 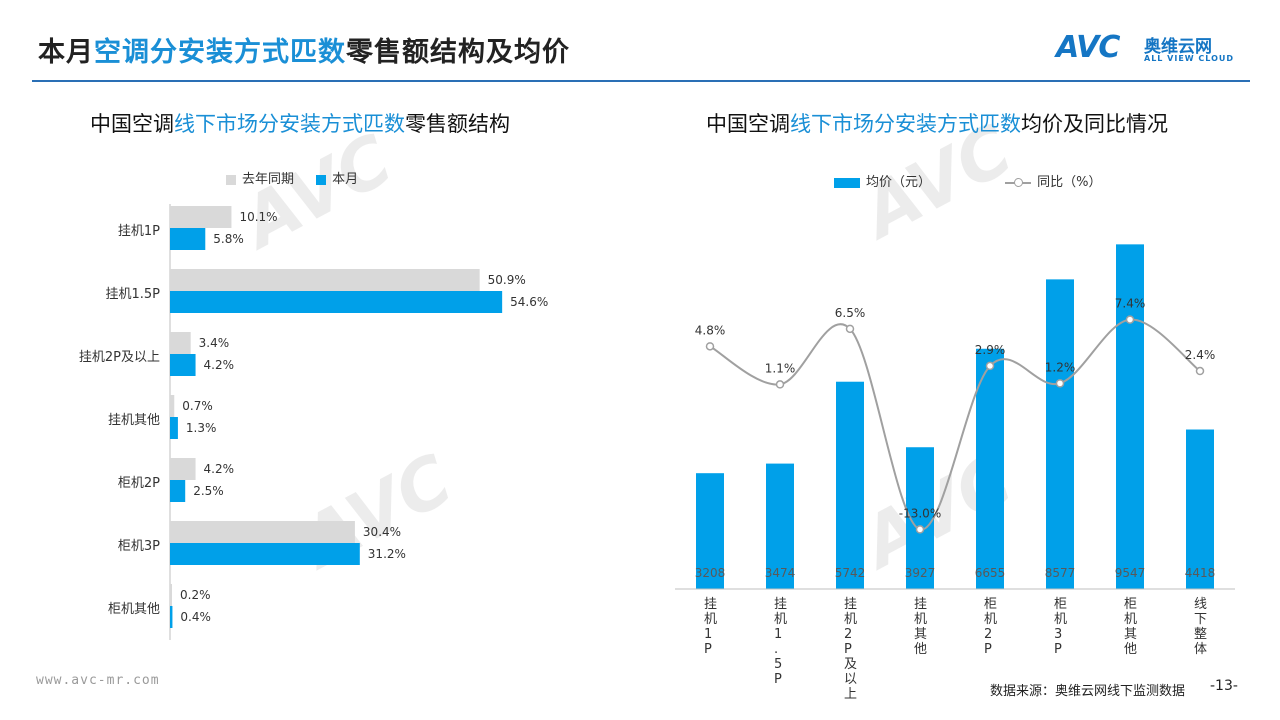 What do you see at coordinates (231, 179) in the screenshot?
I see `legend-swatch-last-year` at bounding box center [231, 179].